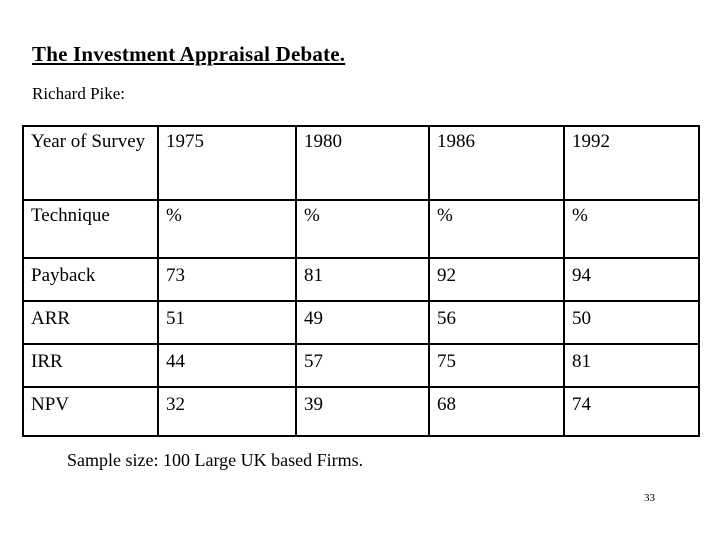 This screenshot has height=540, width=720. I want to click on technique-label: ARR, so click(90, 322).